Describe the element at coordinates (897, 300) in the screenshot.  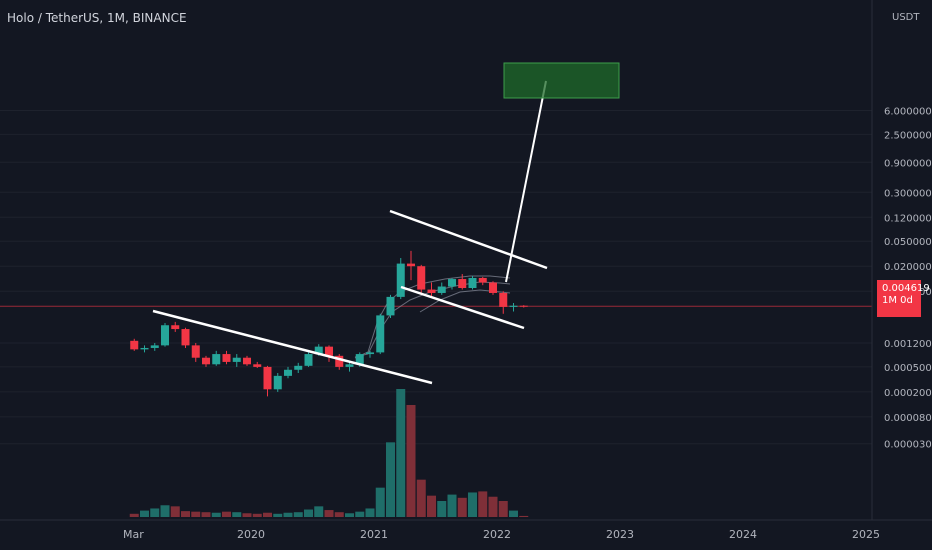
I see `current-price-interval: 1M 0d` at that location.